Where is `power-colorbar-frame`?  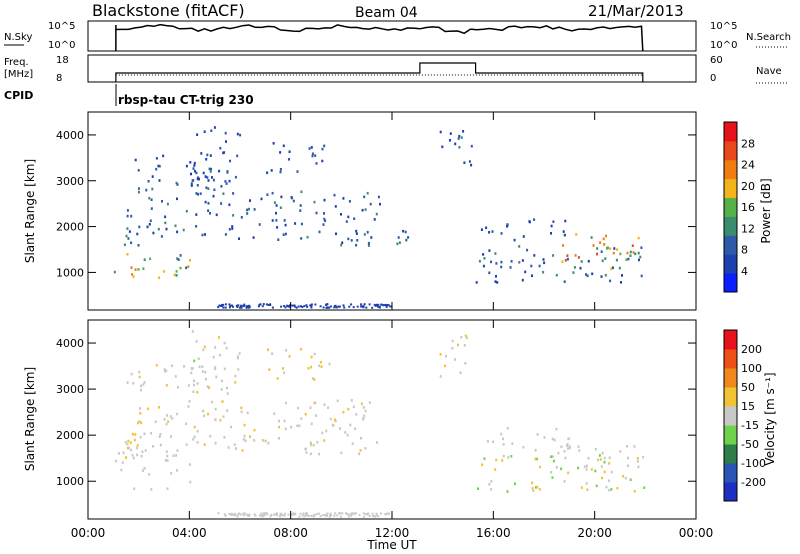
power-colorbar-frame is located at coordinates (730, 207).